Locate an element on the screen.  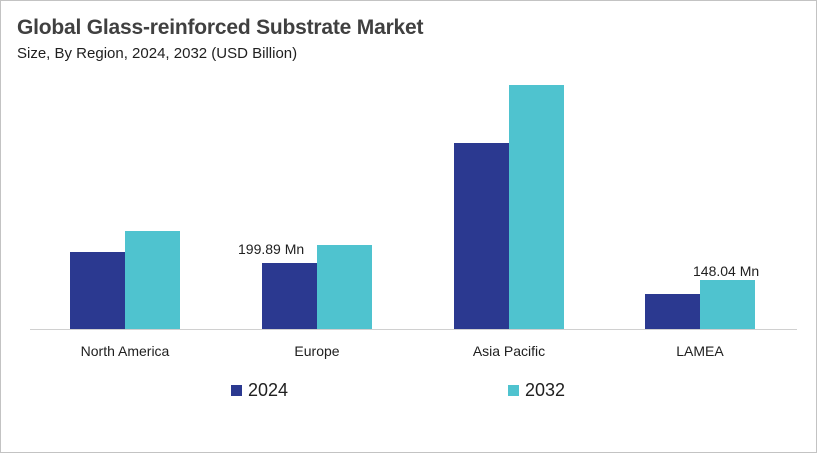
category-label: Asia Pacific is located at coordinates (509, 351).